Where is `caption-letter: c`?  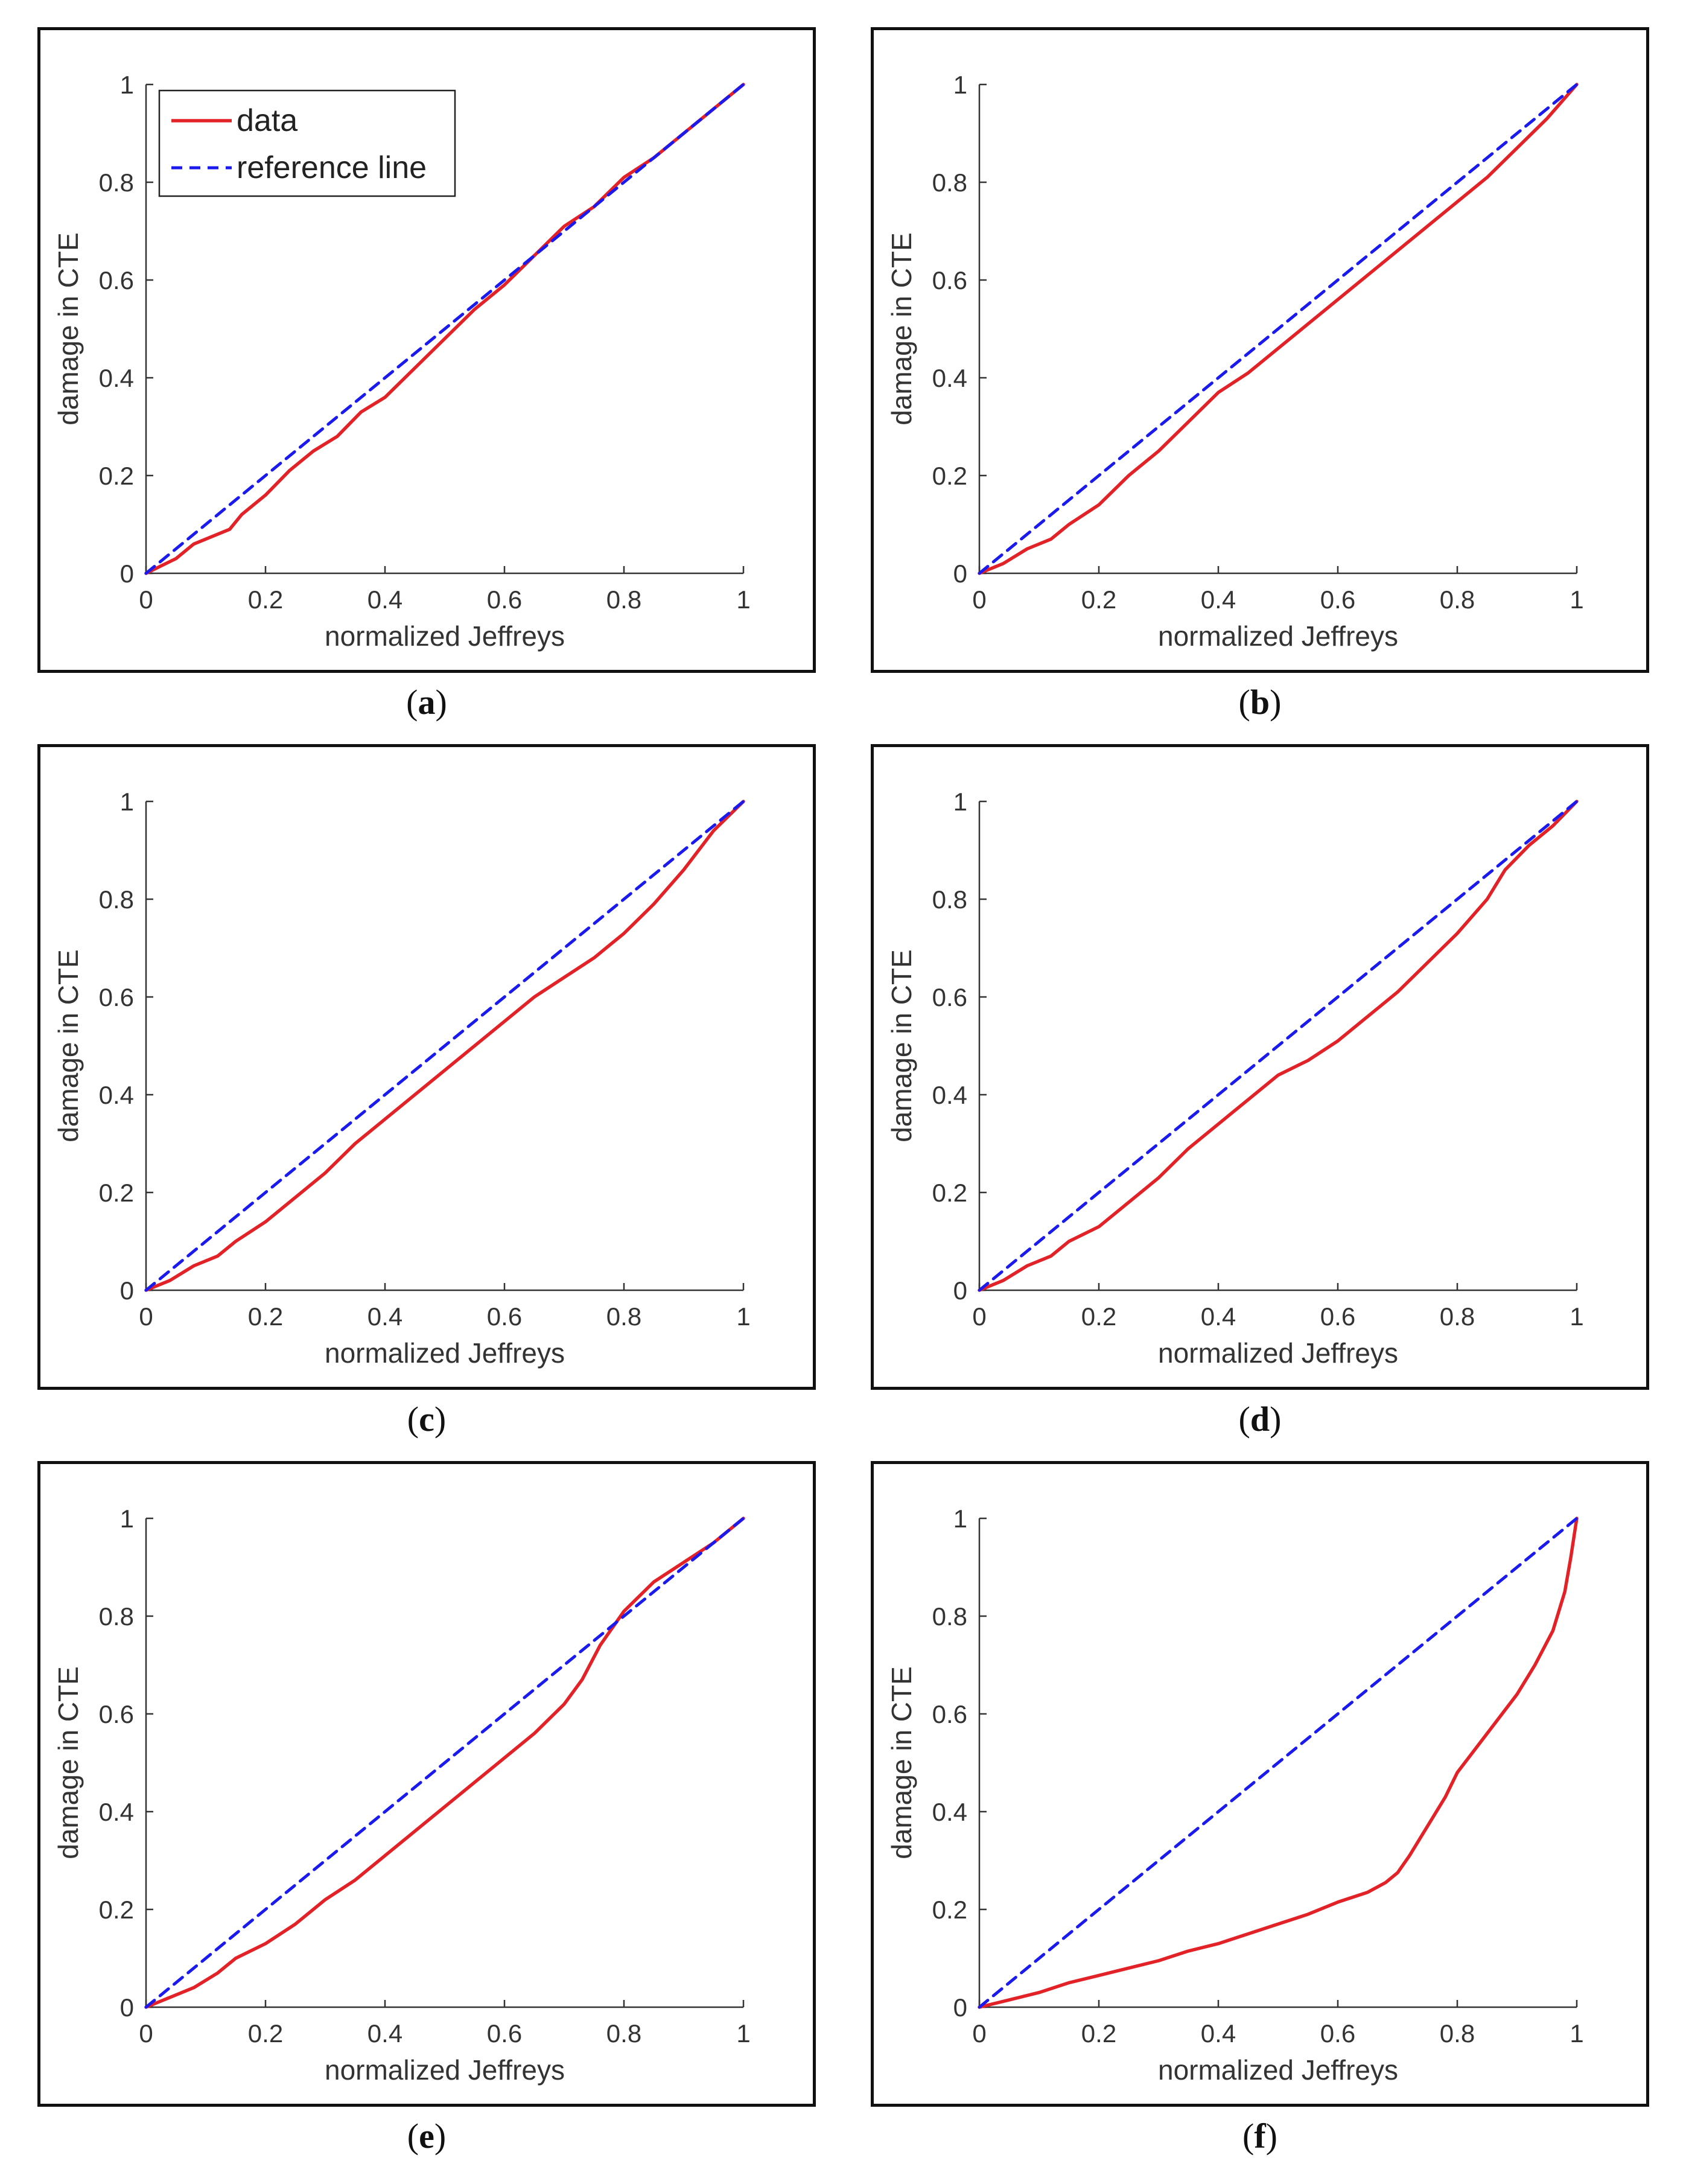 caption-letter: c is located at coordinates (426, 1419).